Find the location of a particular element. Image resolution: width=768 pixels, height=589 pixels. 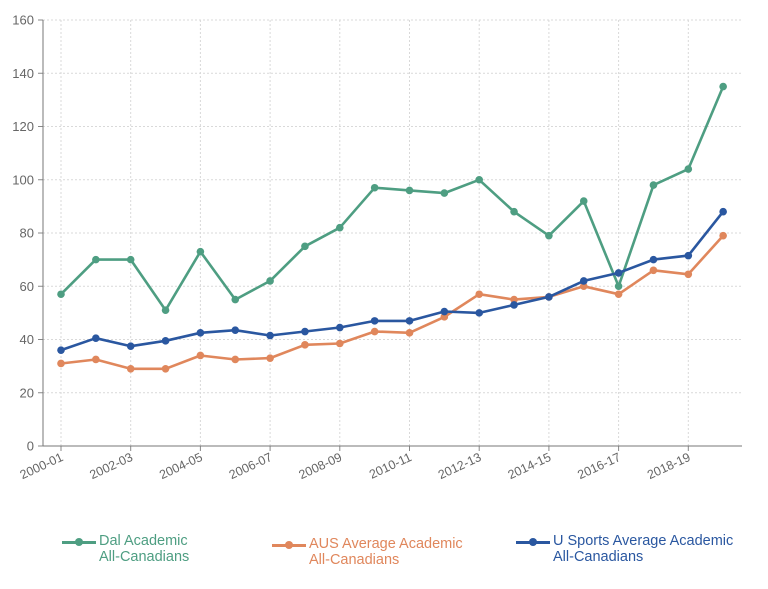

y-tick-label: 120 is located at coordinates (23, 126).